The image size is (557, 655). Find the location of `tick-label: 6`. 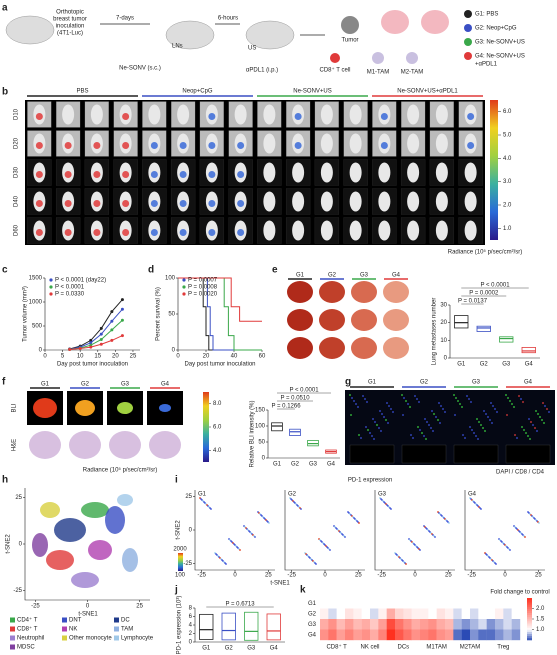

tick-label: 6 is located at coordinates (191, 617).